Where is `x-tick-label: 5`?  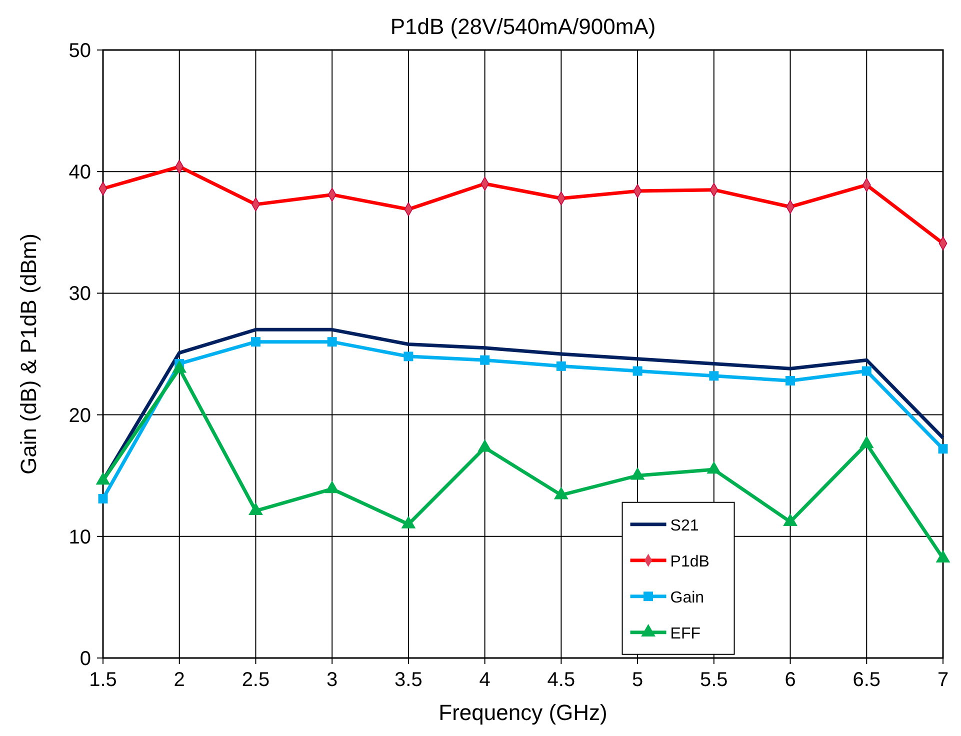
x-tick-label: 5 is located at coordinates (638, 680).